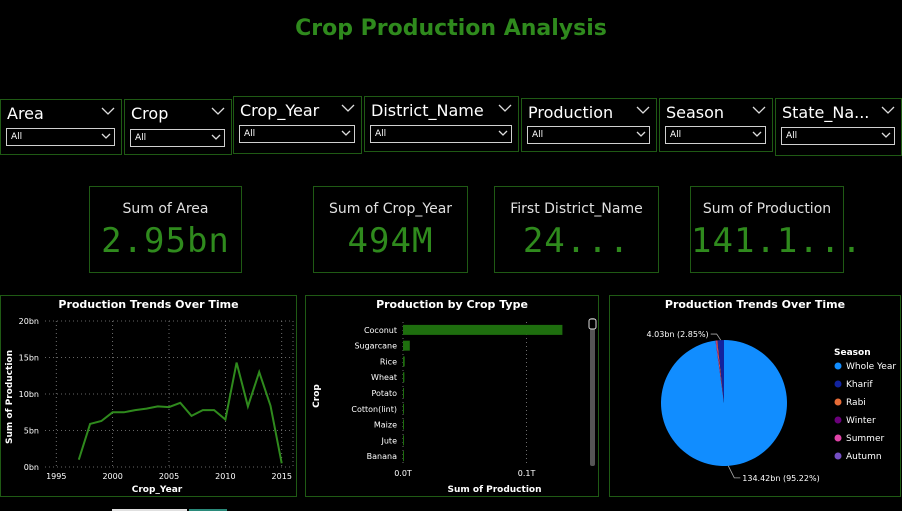 The width and height of the screenshot is (902, 511). What do you see at coordinates (404, 361) in the screenshot?
I see `bar-rice` at bounding box center [404, 361].